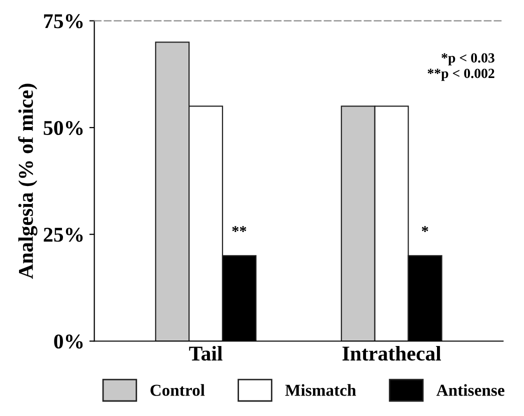 This screenshot has height=416, width=524. What do you see at coordinates (320, 390) in the screenshot?
I see `legend-label: Mismatch` at bounding box center [320, 390].